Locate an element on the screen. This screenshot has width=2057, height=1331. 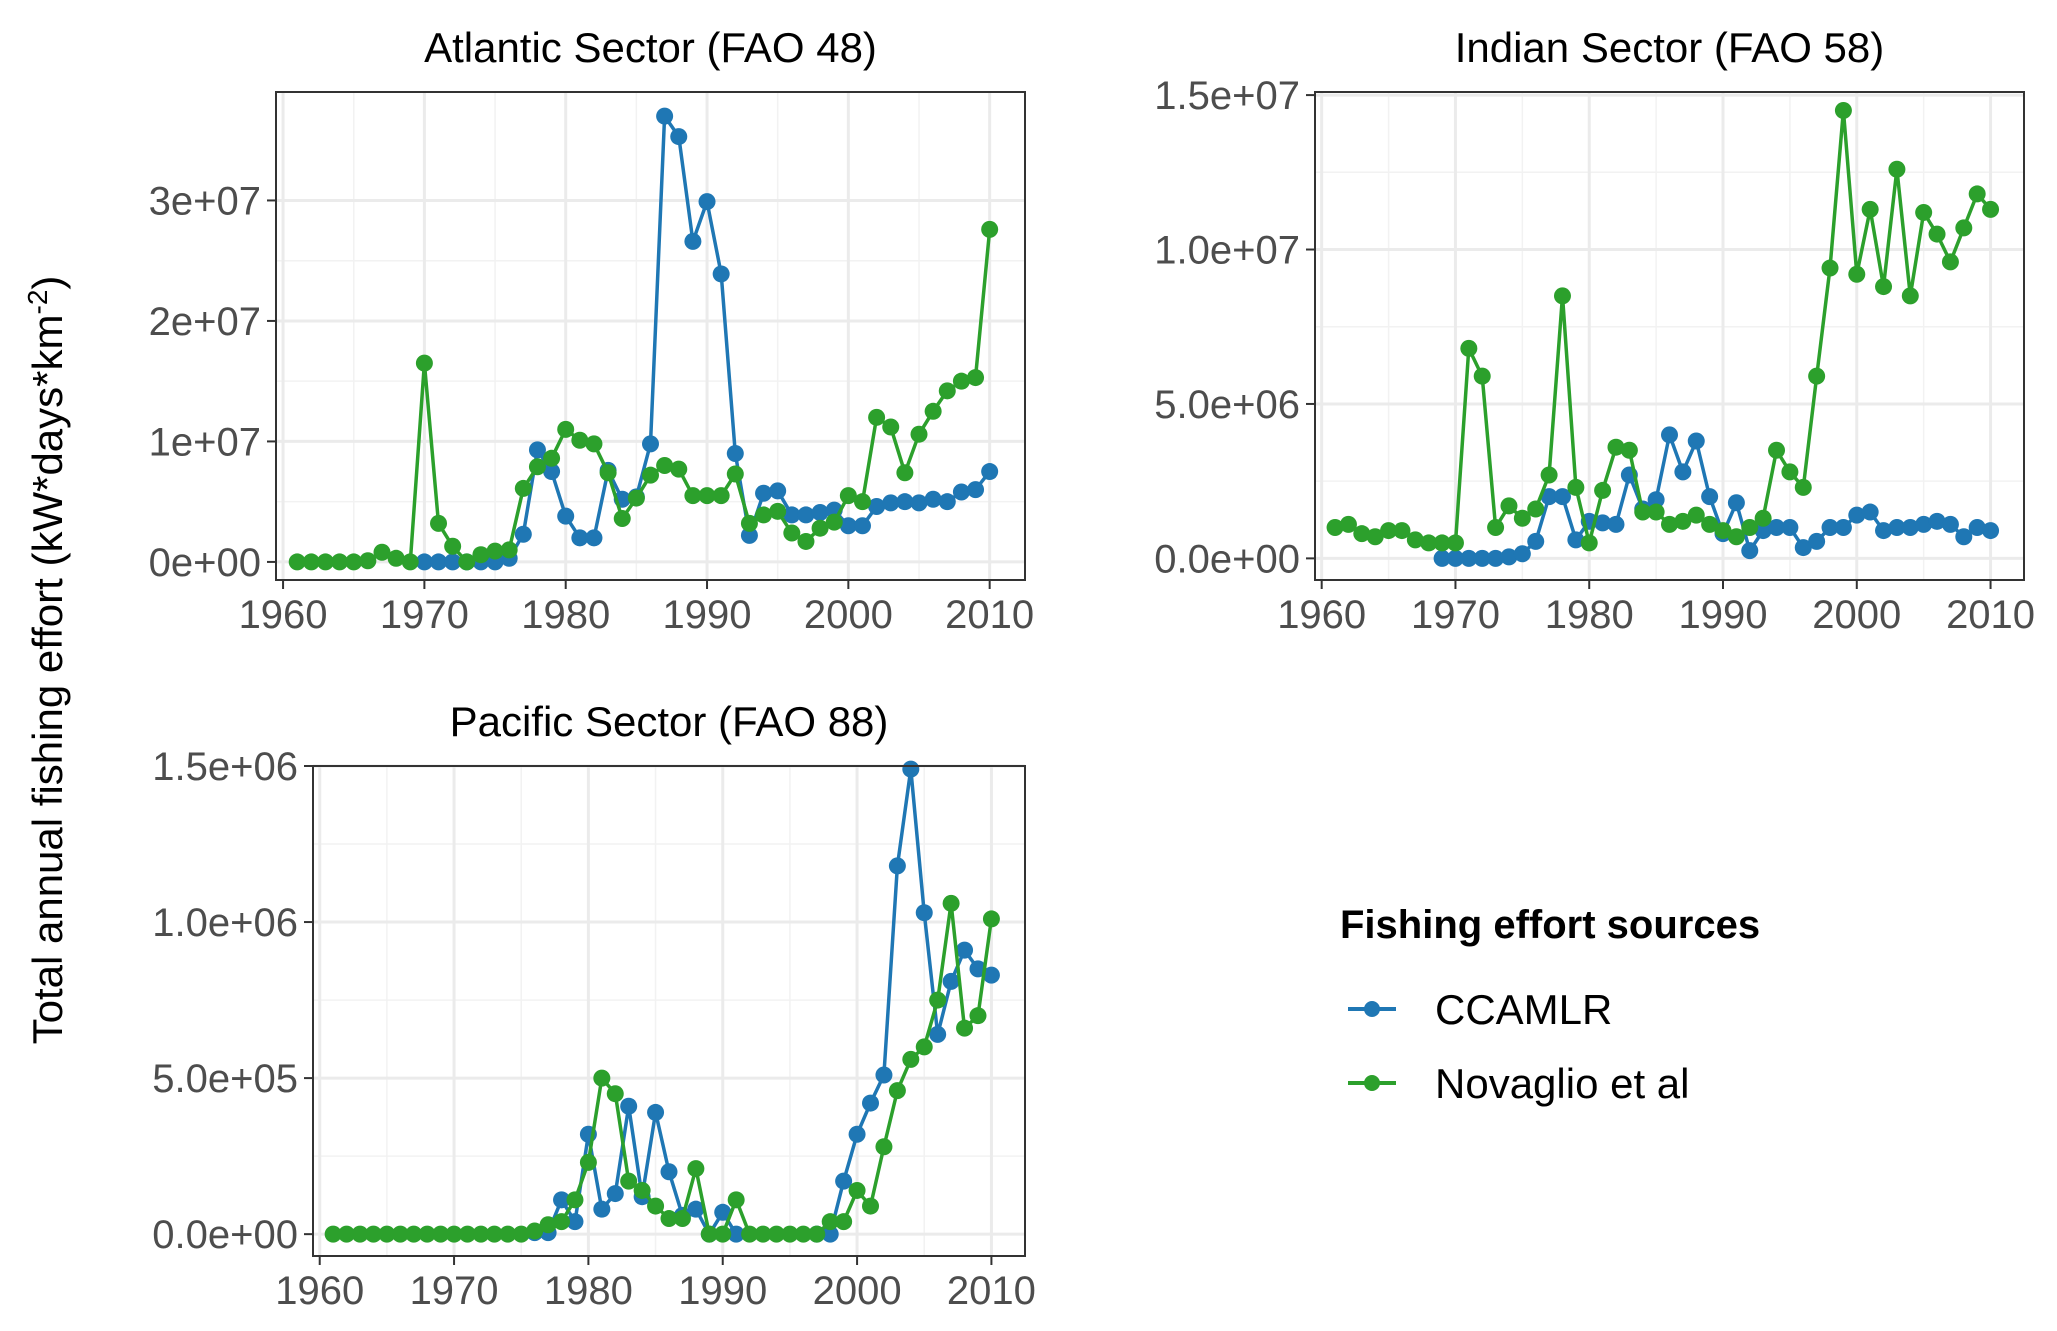
panel-title-pacific: Pacific Sector (FAO 88) is located at coordinates (669, 721).